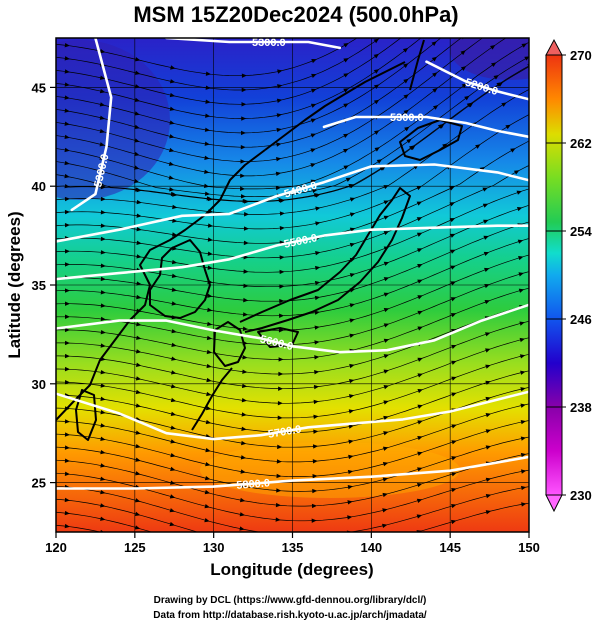 This screenshot has height=625, width=599. What do you see at coordinates (39, 186) in the screenshot?
I see `y-tick-label: 40` at bounding box center [39, 186].